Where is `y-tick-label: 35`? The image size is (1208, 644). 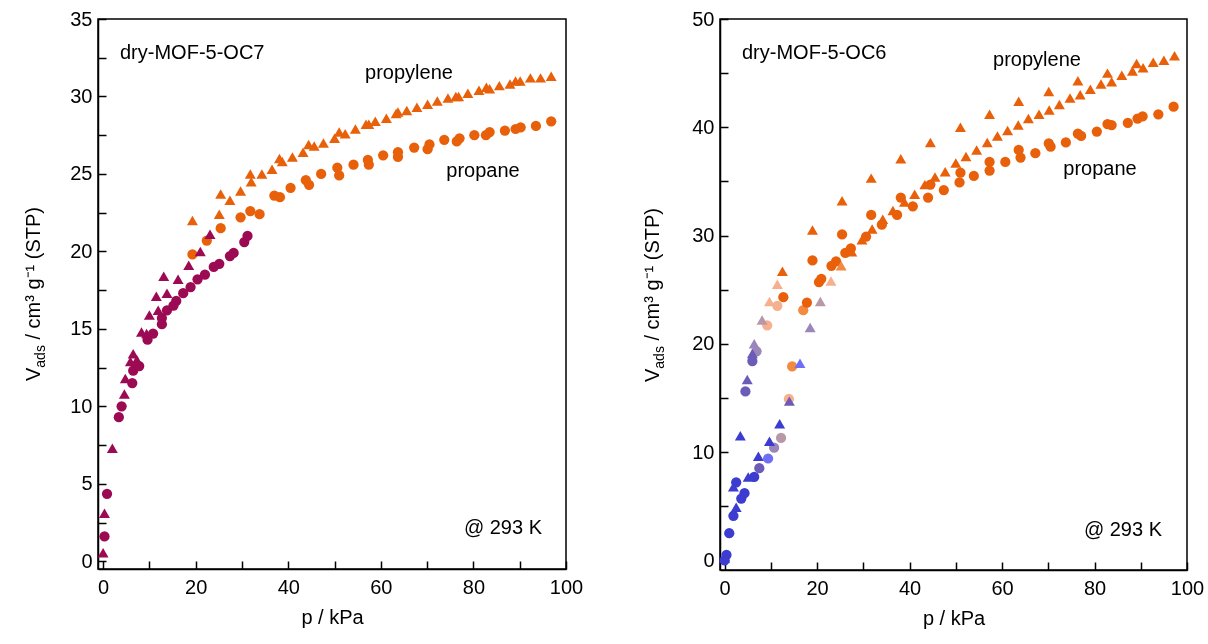
y-tick-label: 35 is located at coordinates (81, 18).